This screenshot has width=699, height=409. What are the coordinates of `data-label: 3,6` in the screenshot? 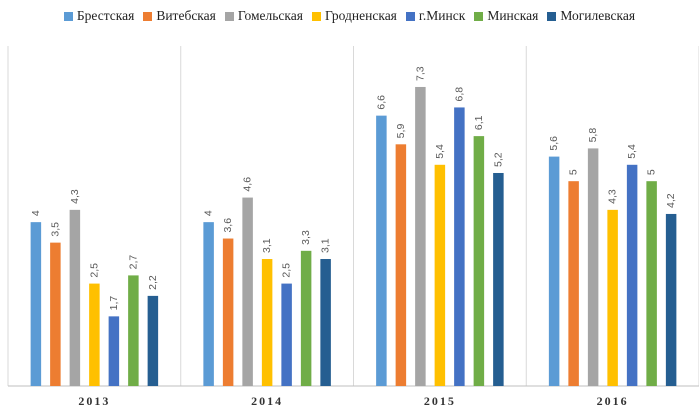 It's located at (228, 225).